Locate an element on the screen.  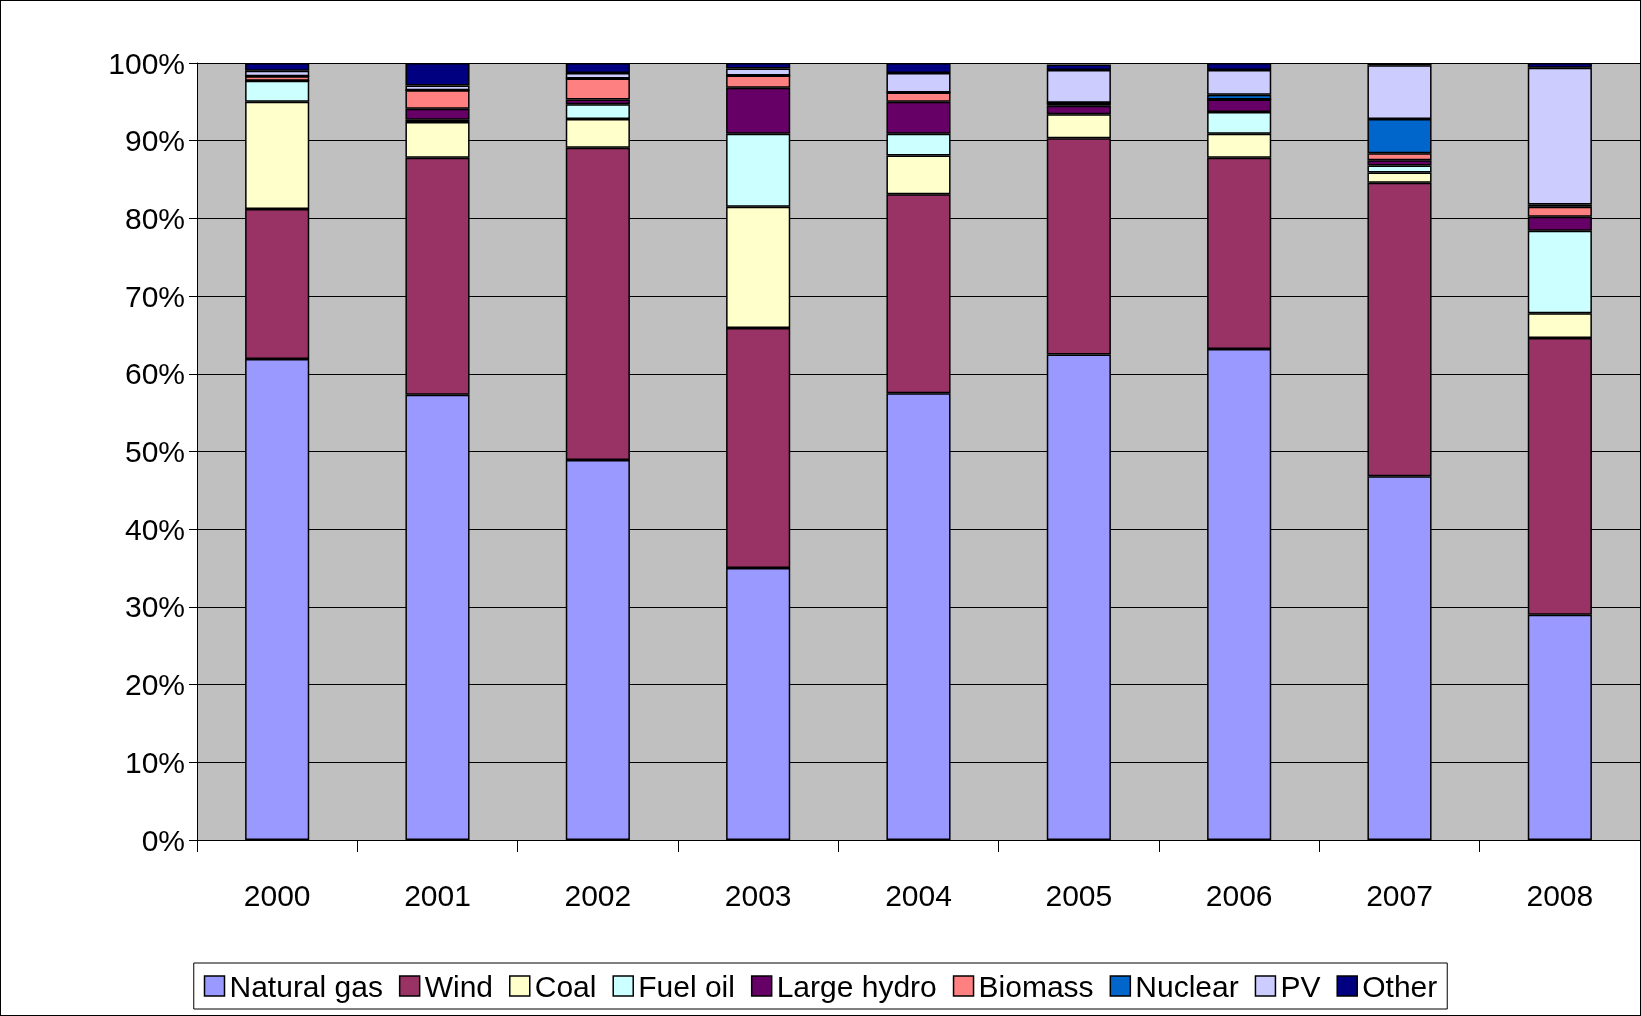
legend-label: PV is located at coordinates (1300, 986).